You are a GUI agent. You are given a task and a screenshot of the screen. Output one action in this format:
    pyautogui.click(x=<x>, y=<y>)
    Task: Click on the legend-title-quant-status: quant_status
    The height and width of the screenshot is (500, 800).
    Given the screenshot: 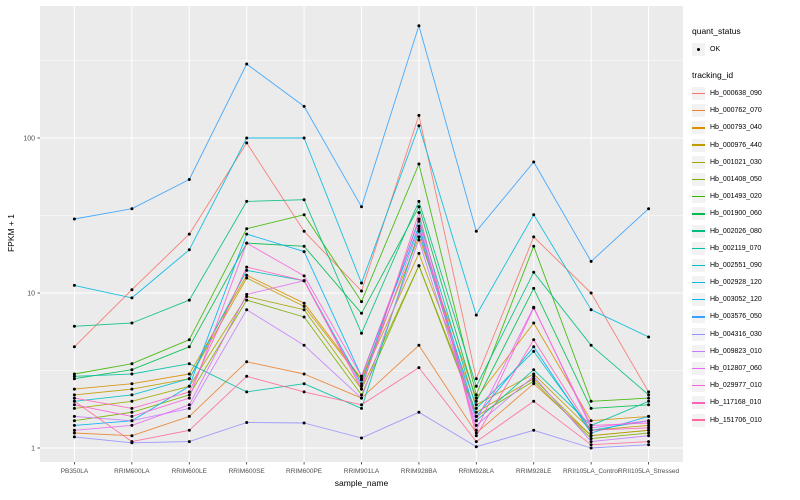 What is the action you would take?
    pyautogui.click(x=716, y=31)
    